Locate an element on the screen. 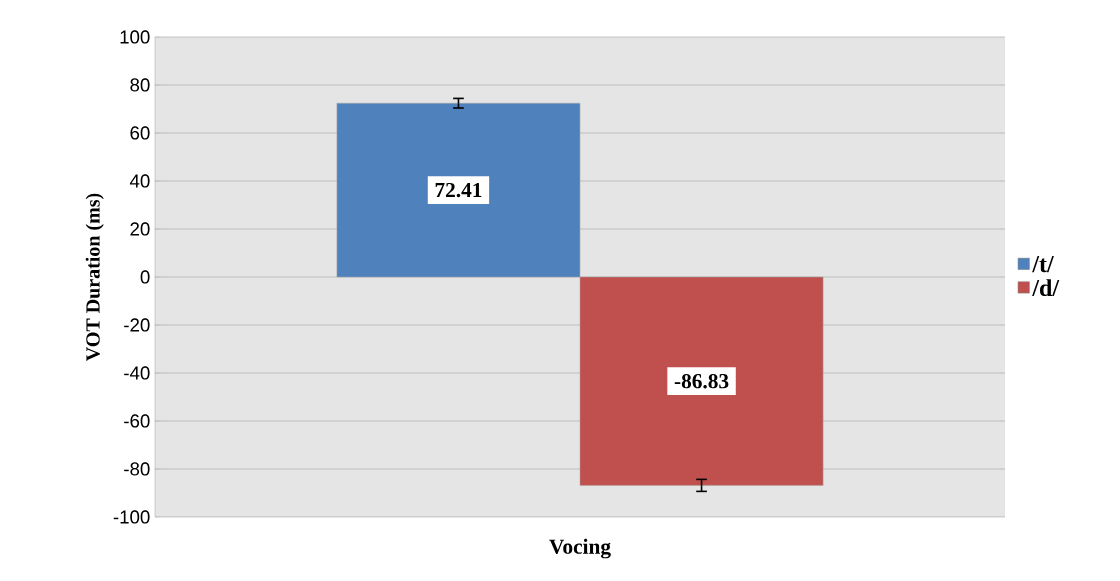 The width and height of the screenshot is (1120, 581). y-tick-label: 40 is located at coordinates (139, 181).